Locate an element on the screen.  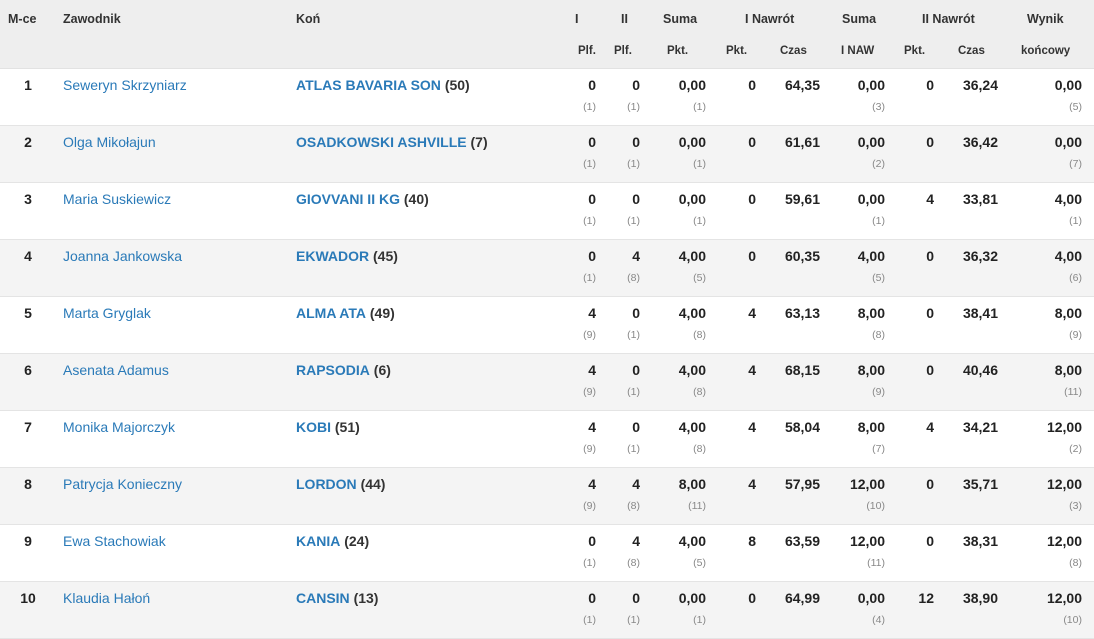
rider-link: Asenata Adamus is located at coordinates (116, 370).